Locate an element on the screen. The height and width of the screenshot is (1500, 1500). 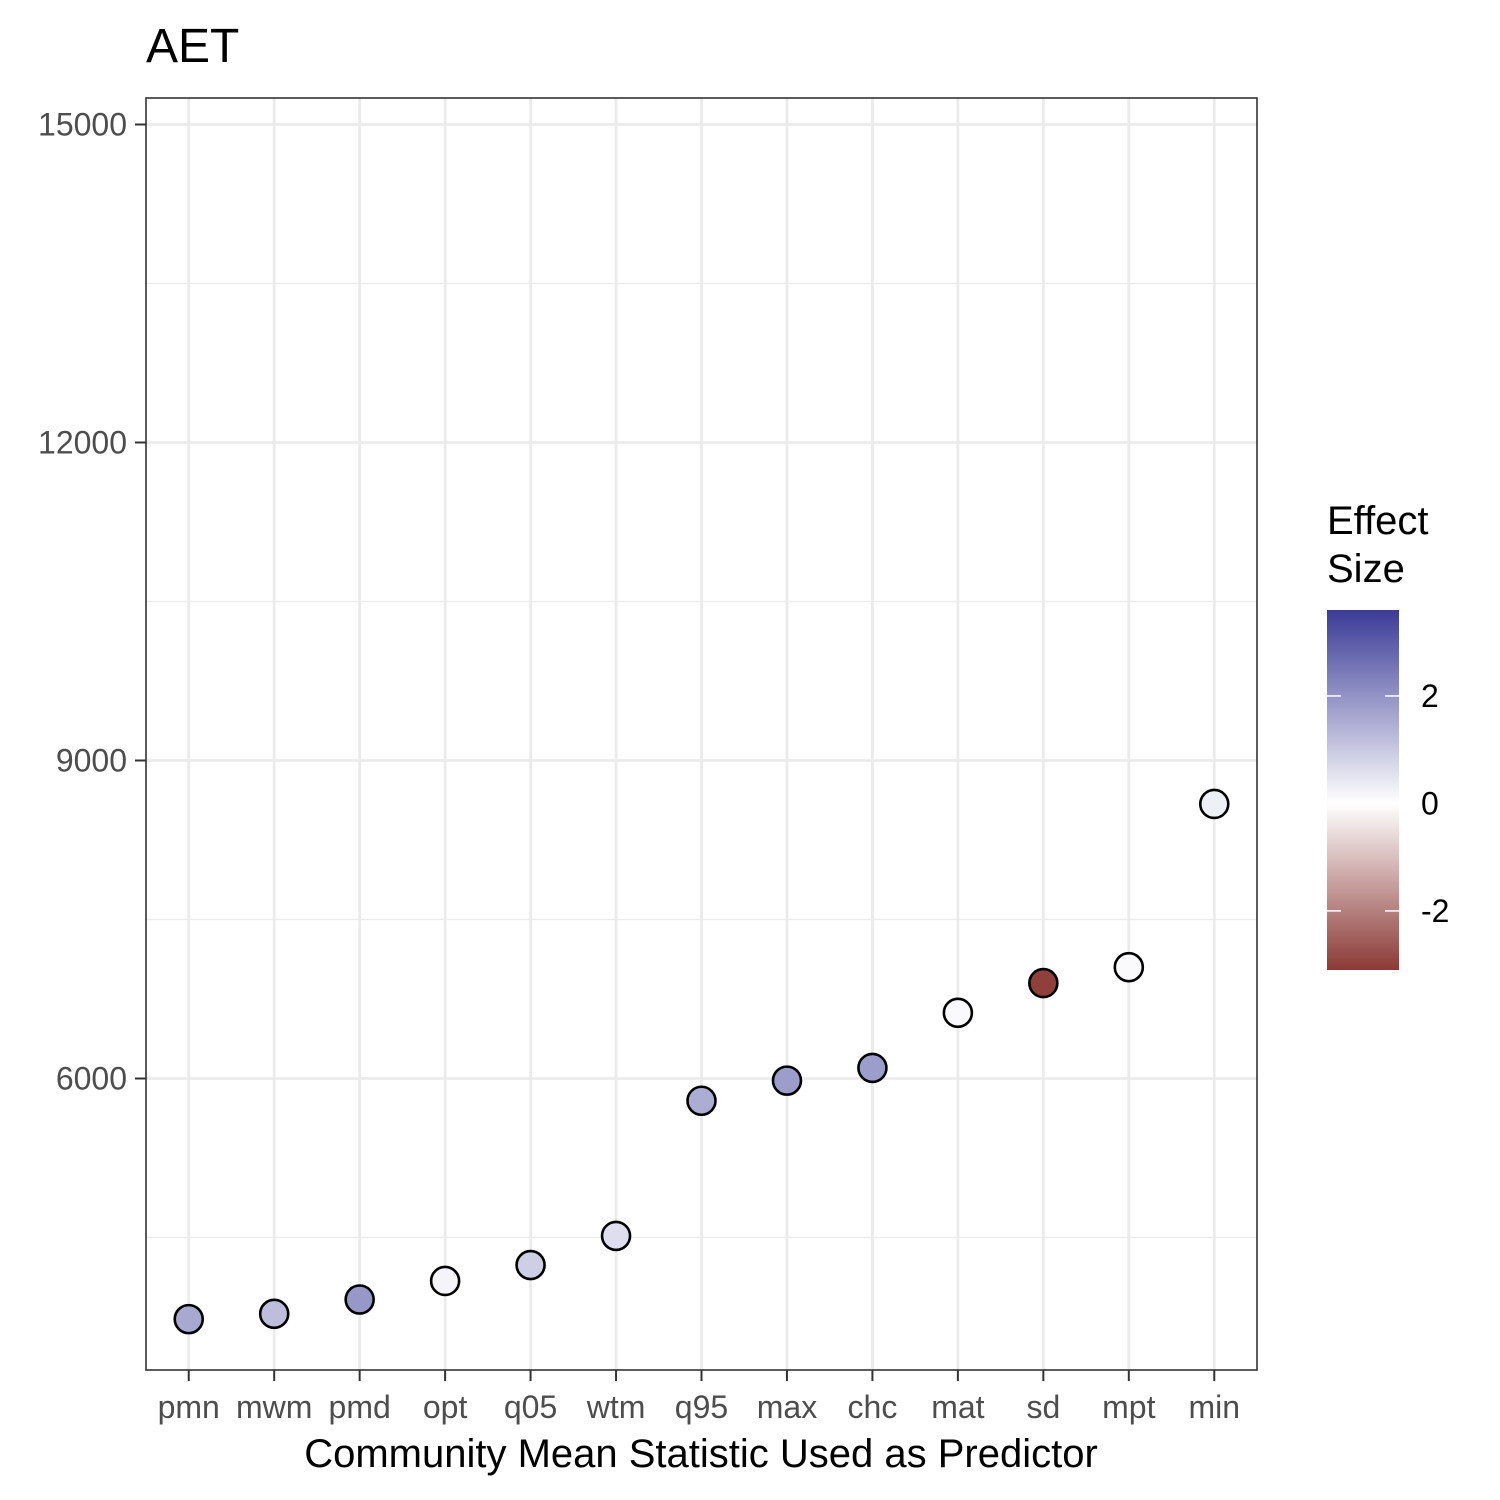
x-tick-label: mwm is located at coordinates (274, 1407).